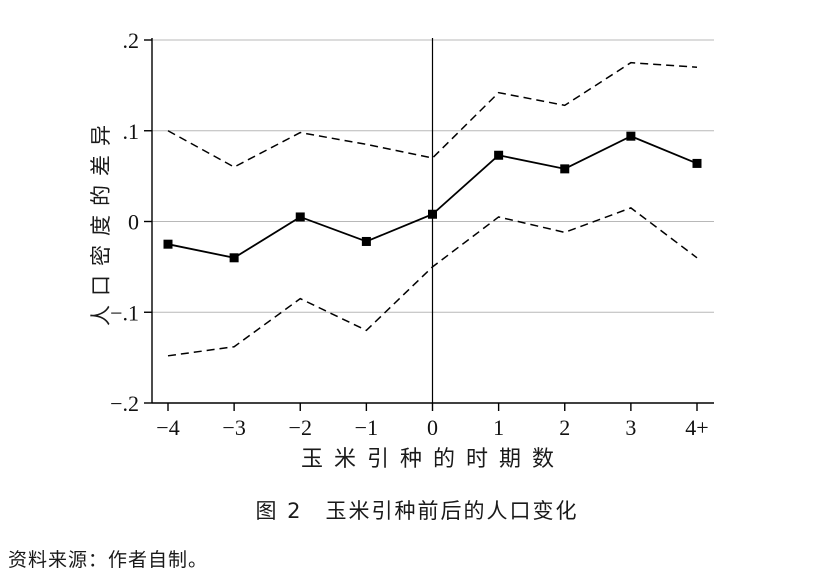 The image size is (834, 580). Describe the element at coordinates (131, 131) in the screenshot. I see `y-tick-label: .1` at that location.